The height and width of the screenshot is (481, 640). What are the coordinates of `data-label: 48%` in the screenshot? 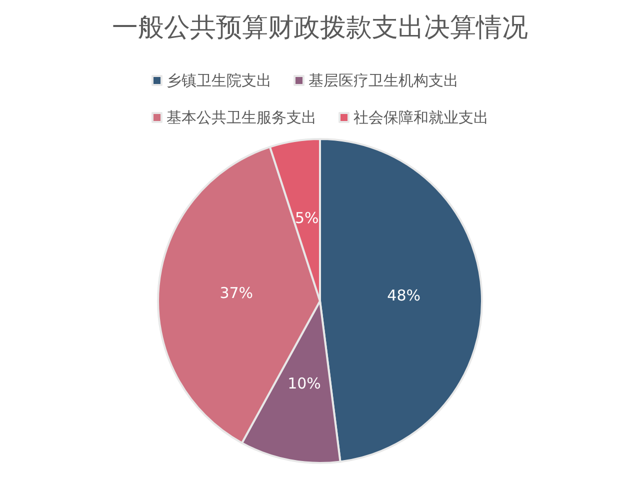 It's located at (404, 295).